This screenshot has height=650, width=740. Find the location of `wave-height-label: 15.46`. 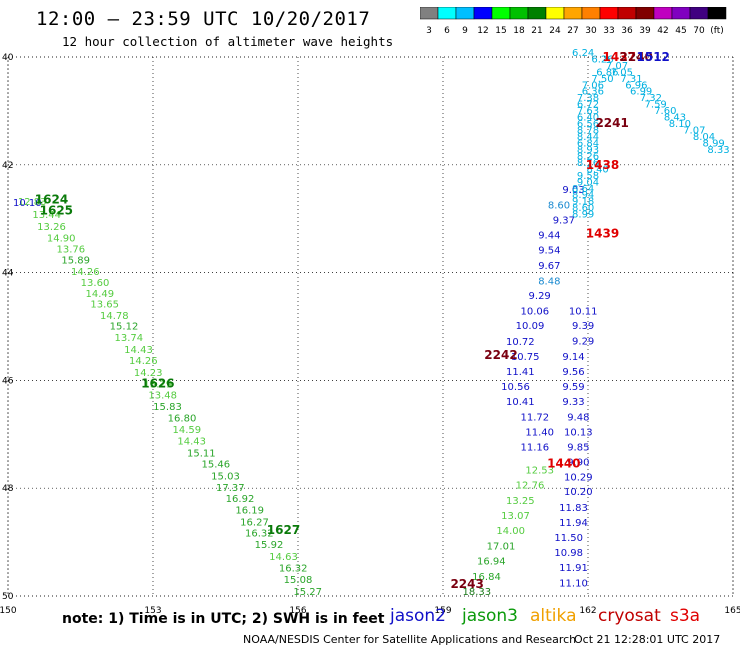

wave-height-label: 15.46 is located at coordinates (216, 465).